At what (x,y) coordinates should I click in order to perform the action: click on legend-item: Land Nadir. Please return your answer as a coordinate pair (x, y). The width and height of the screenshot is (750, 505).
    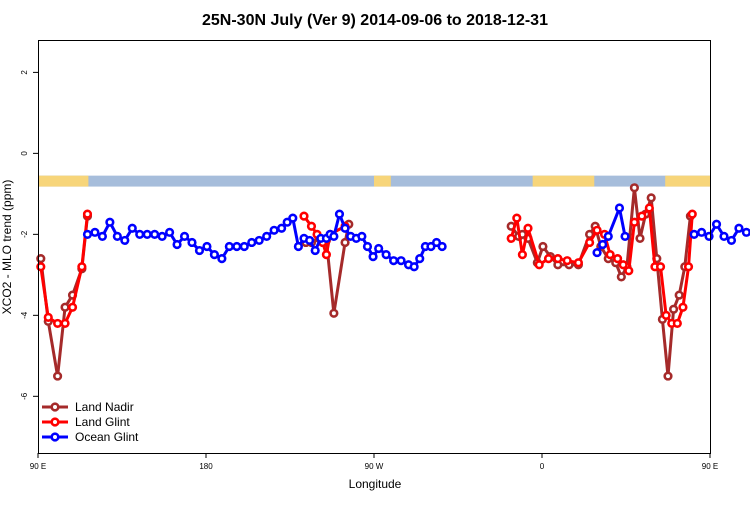
    Looking at the image, I should click on (88, 407).